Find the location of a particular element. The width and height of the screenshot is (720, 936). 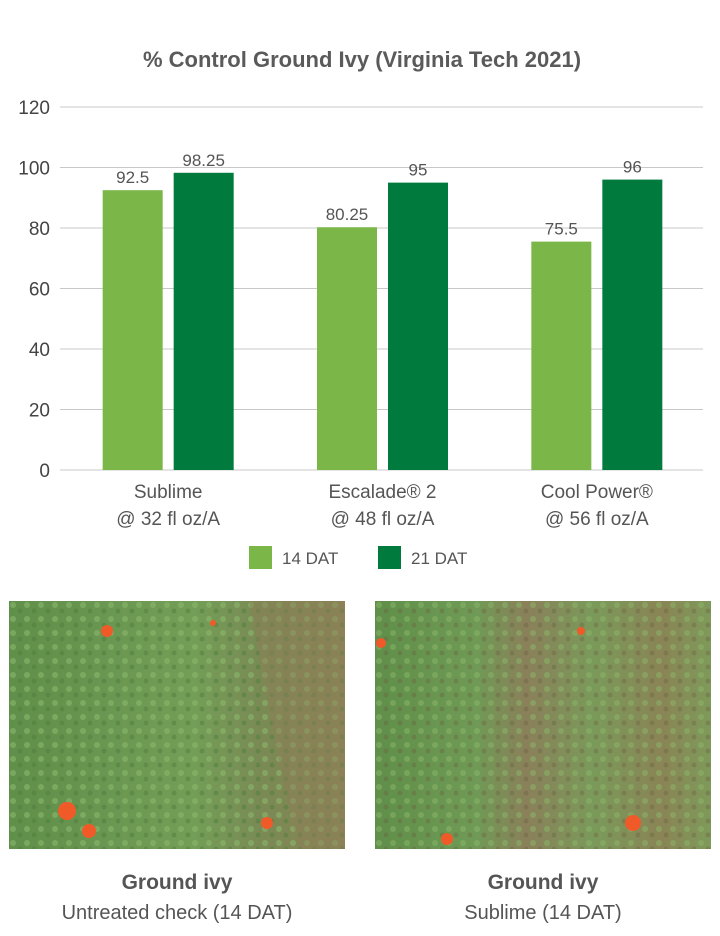

caption-untreated-check: Ground ivy Untreated check (14 DAT) is located at coordinates (178, 898).